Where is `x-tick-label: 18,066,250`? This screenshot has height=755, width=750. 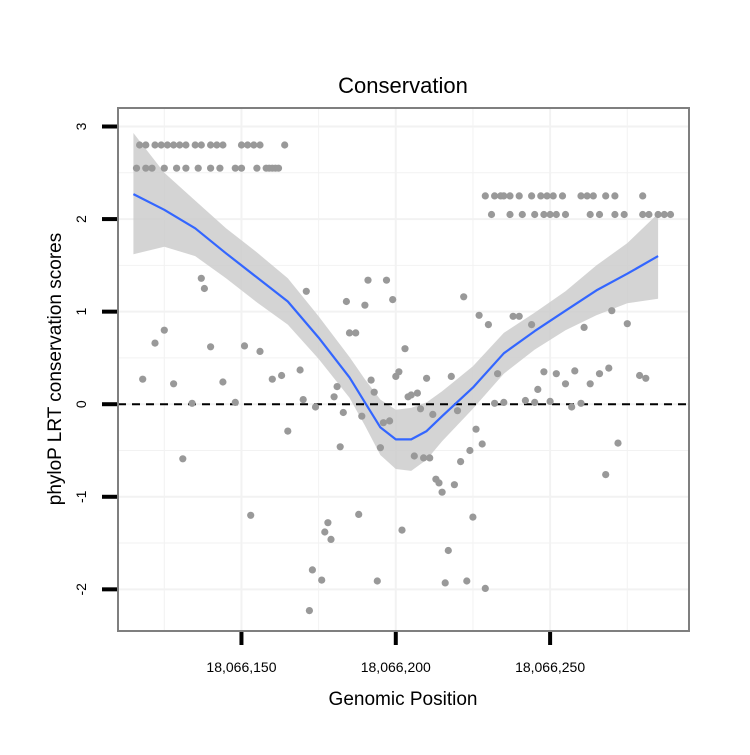 x-tick-label: 18,066,250 is located at coordinates (550, 667).